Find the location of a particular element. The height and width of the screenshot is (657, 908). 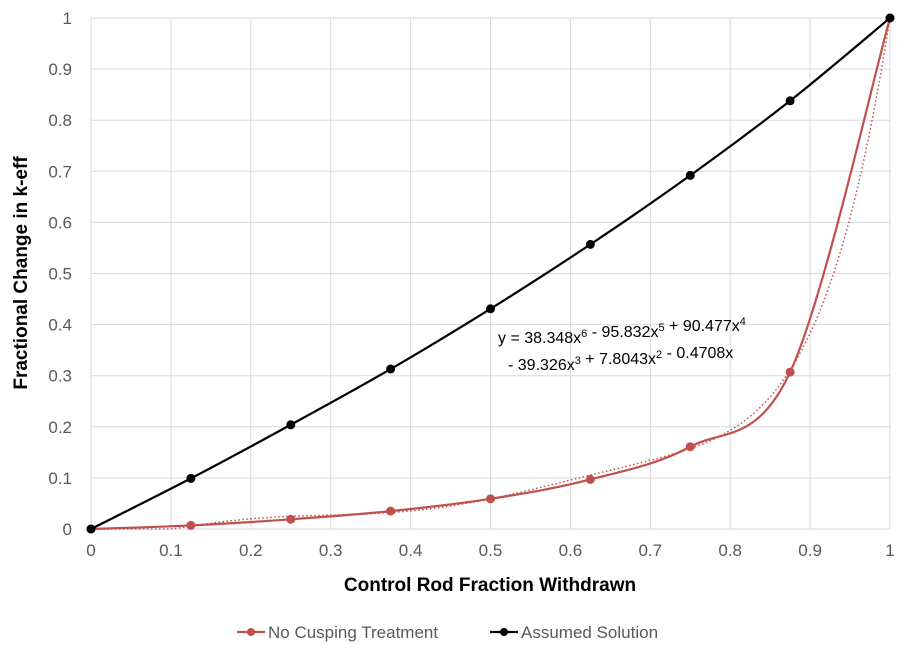

x-tick-label: 0.2 is located at coordinates (251, 550).